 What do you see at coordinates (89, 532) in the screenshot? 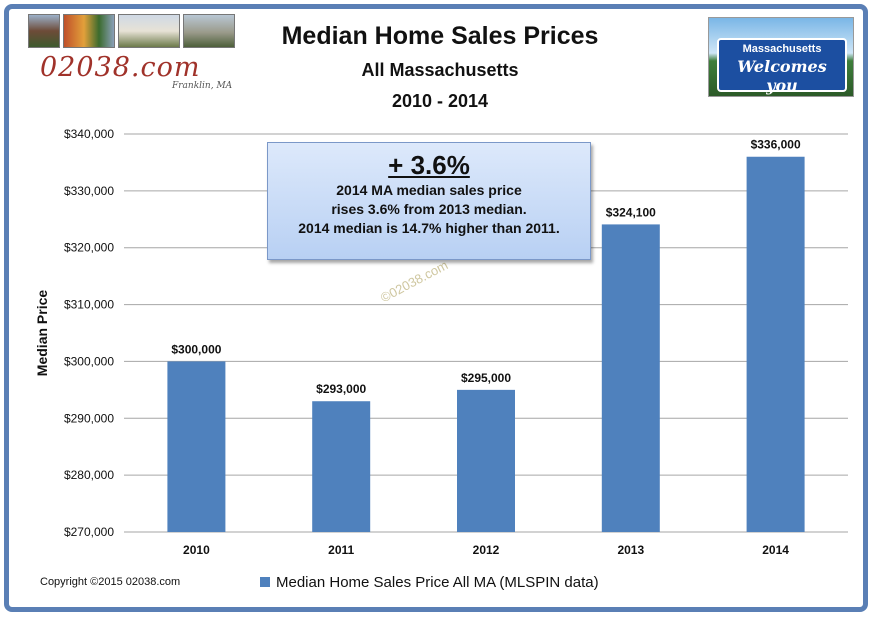
I see `y-tick-label: $270,000` at bounding box center [89, 532].